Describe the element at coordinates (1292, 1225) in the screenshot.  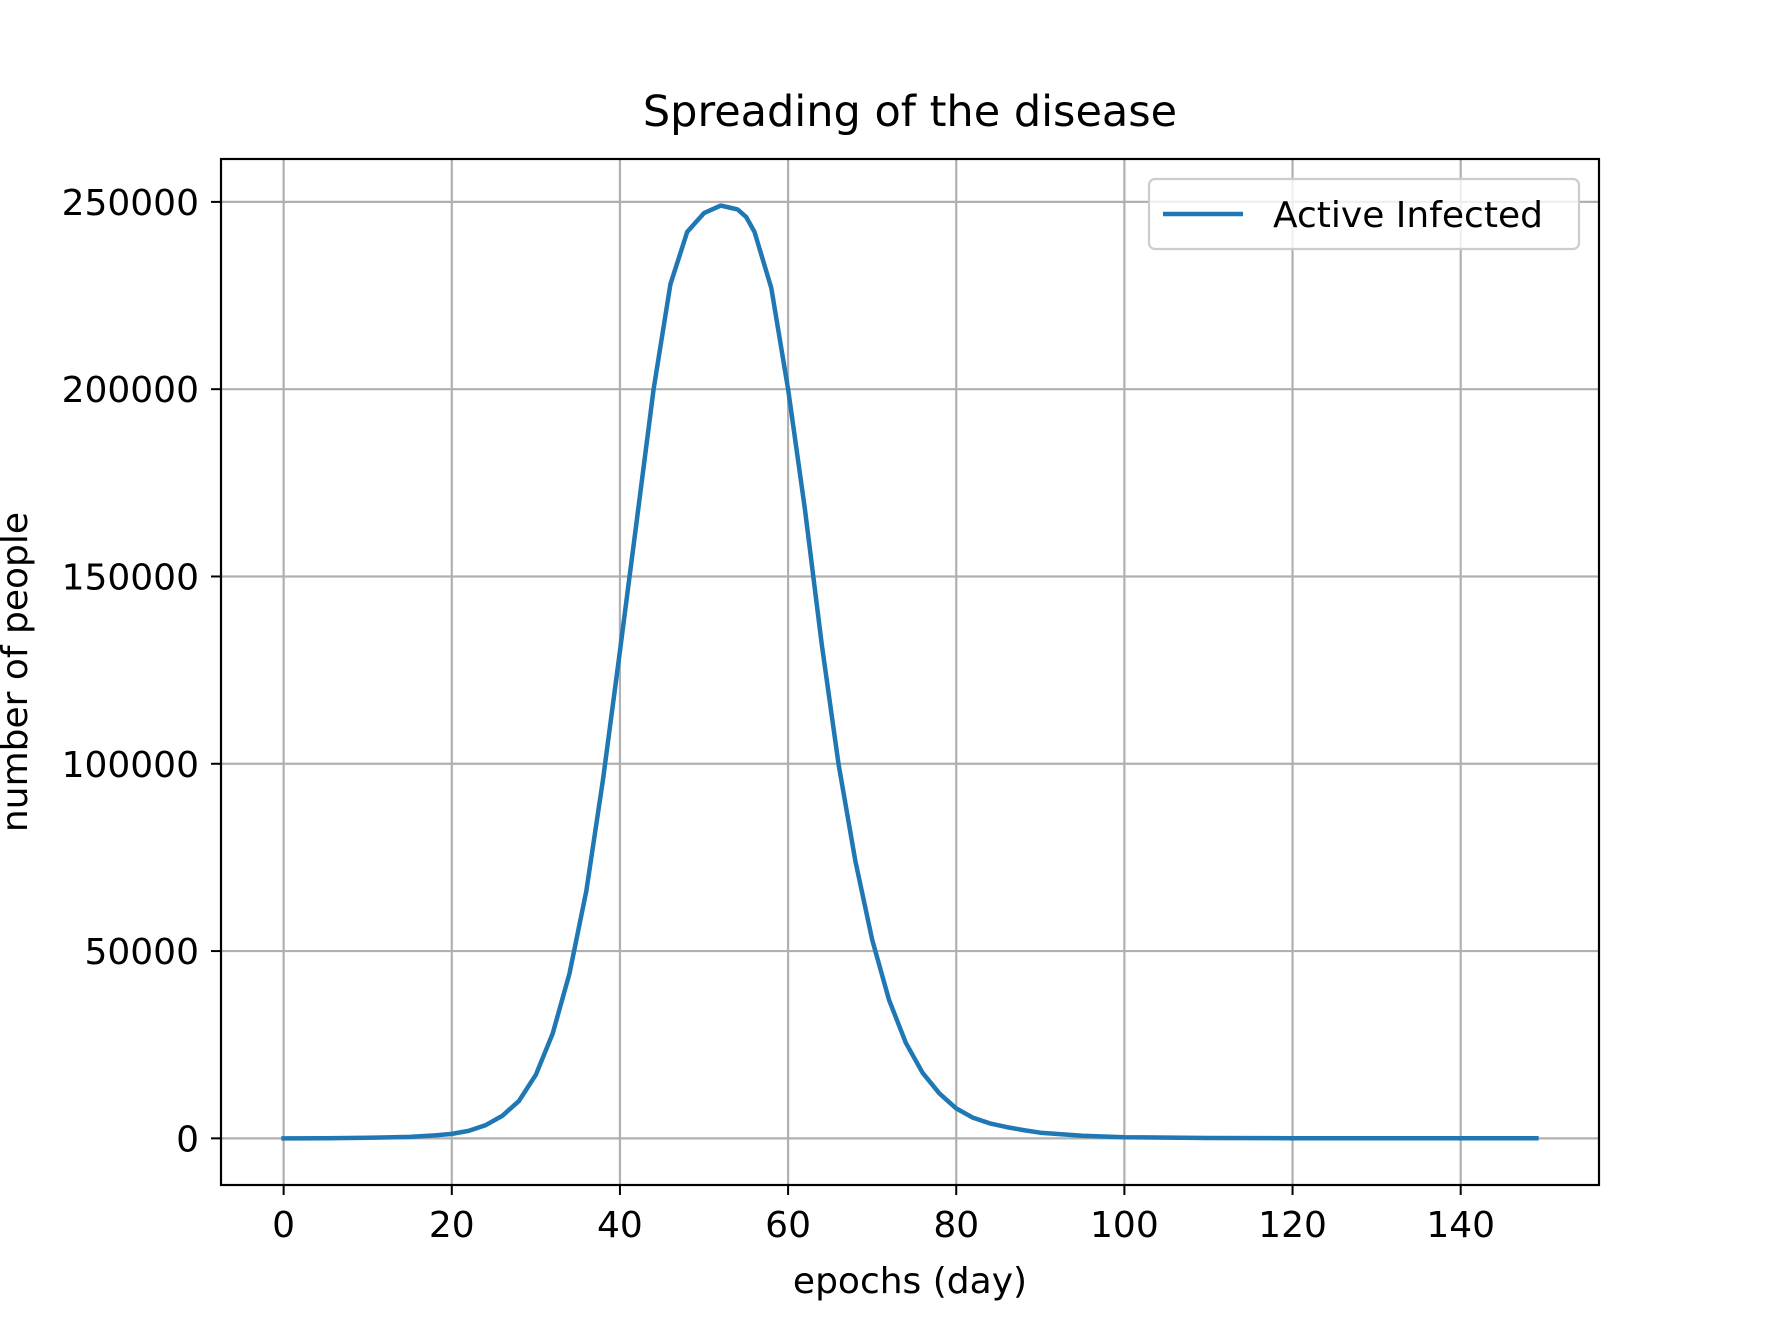
I see `x-tick-label: 120` at that location.